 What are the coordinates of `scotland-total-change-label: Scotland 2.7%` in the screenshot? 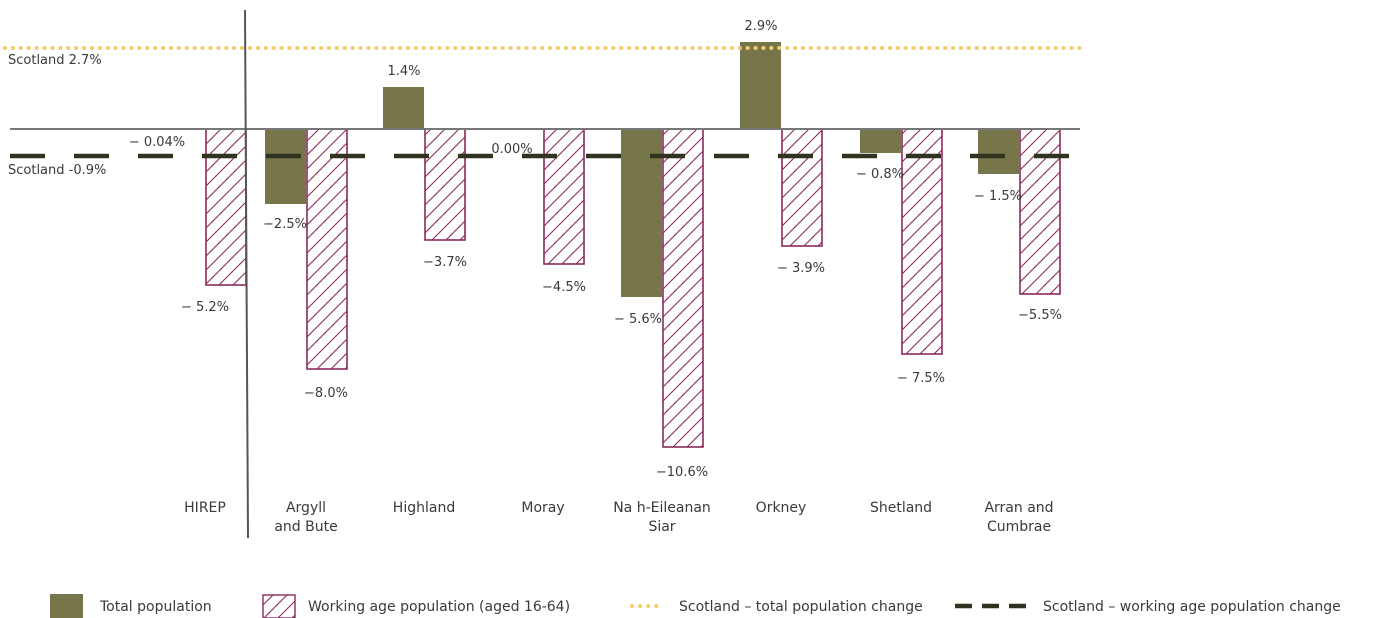 It's located at (55, 60).